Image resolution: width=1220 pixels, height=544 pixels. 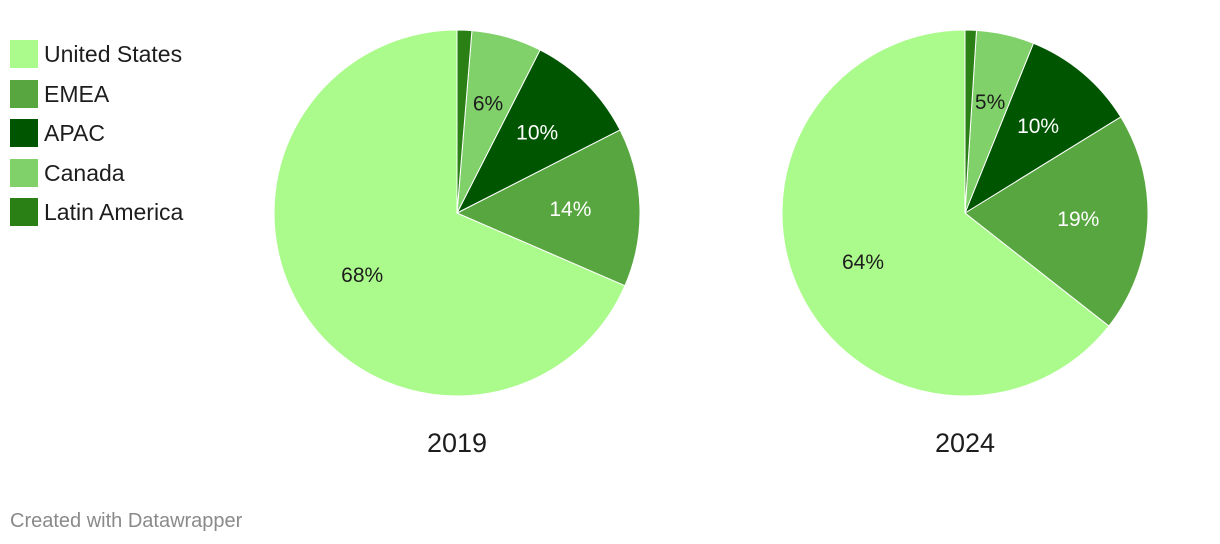 I want to click on pie-chart-title: 2024, so click(x=965, y=443).